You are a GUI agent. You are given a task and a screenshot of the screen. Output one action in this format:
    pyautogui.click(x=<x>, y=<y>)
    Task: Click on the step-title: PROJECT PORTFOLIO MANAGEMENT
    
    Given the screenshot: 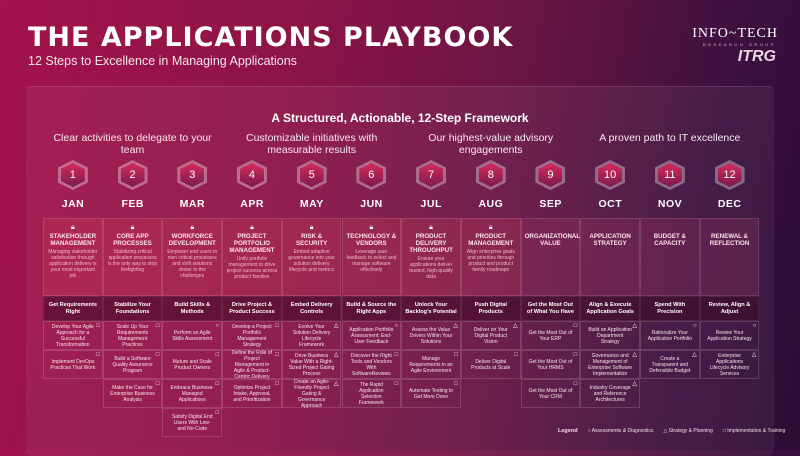 What is the action you would take?
    pyautogui.click(x=252, y=243)
    